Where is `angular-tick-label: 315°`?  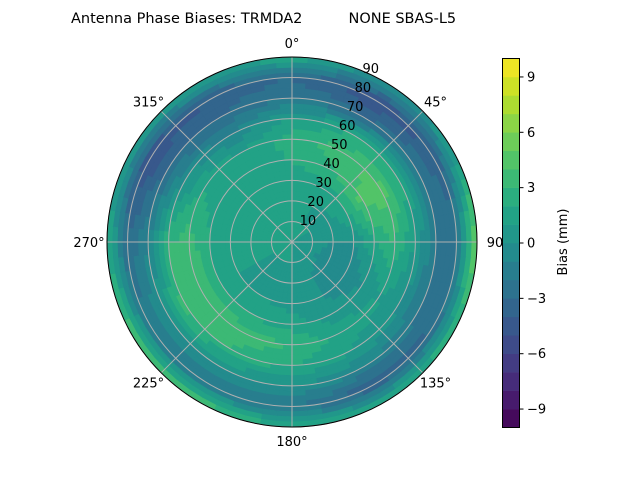 angular-tick-label: 315° is located at coordinates (148, 102).